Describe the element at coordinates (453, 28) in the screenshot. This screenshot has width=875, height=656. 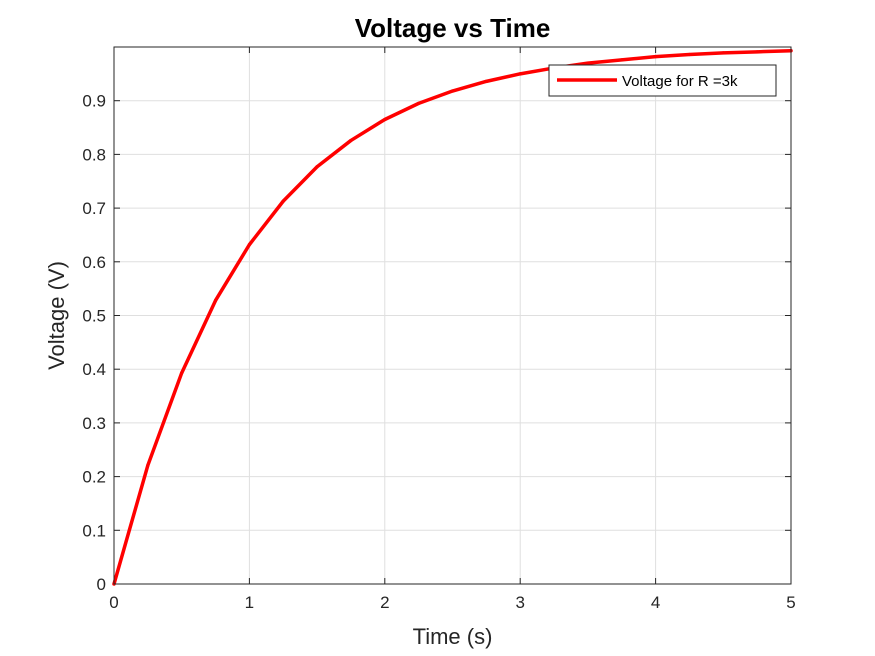
I see `chart-title: Voltage vs Time` at that location.